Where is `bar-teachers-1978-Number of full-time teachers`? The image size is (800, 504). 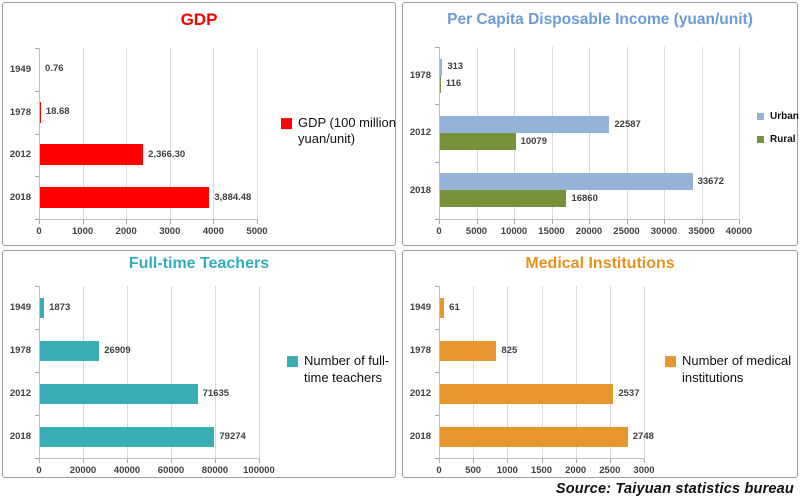
bar-teachers-1978-Number of full-time teachers is located at coordinates (70, 350).